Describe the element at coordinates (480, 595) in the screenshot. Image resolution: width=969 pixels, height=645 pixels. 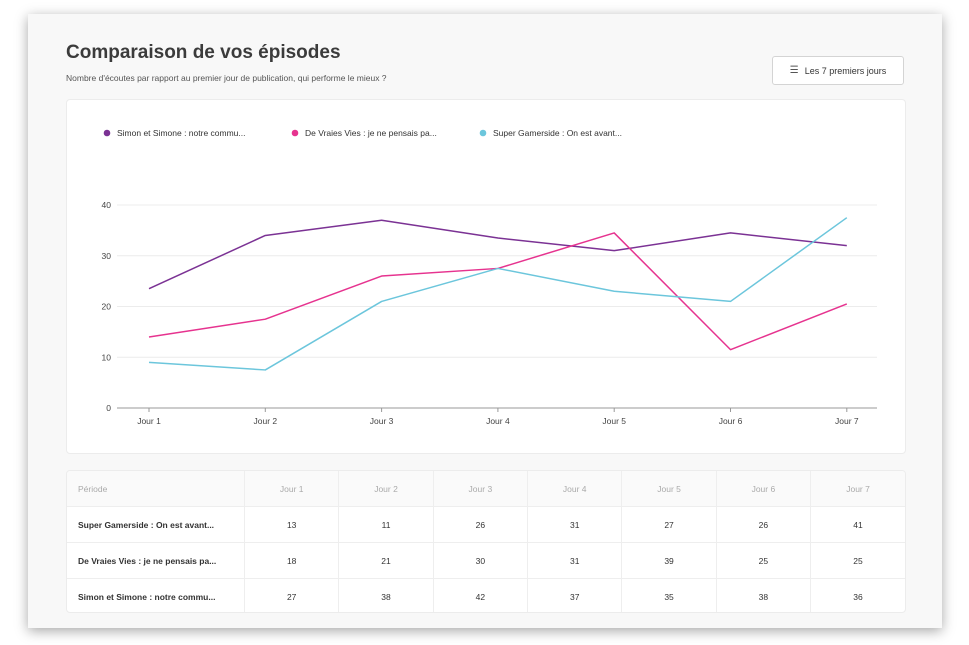
I see `value-cell: 42` at that location.